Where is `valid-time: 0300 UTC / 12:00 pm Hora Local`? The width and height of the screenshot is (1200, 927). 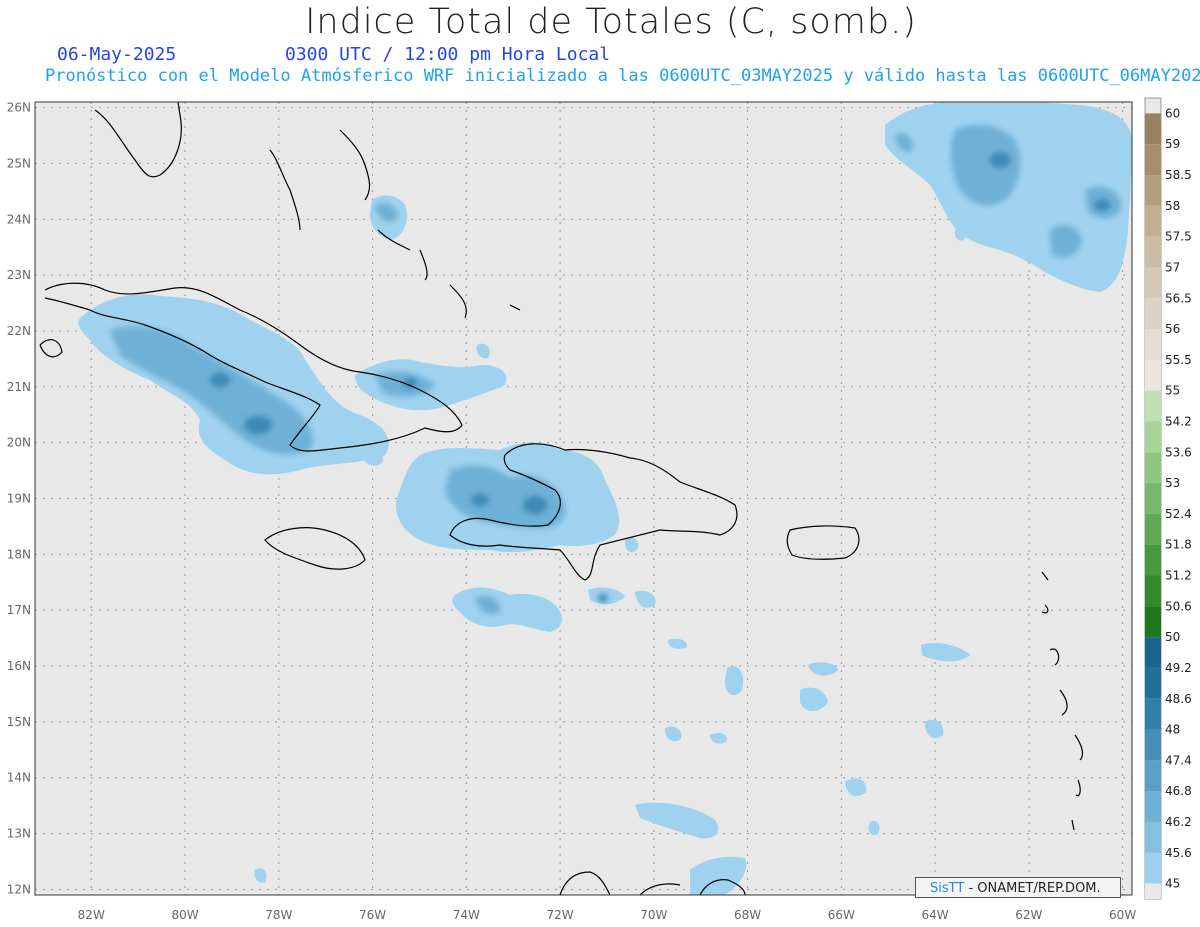 valid-time: 0300 UTC / 12:00 pm Hora Local is located at coordinates (448, 54).